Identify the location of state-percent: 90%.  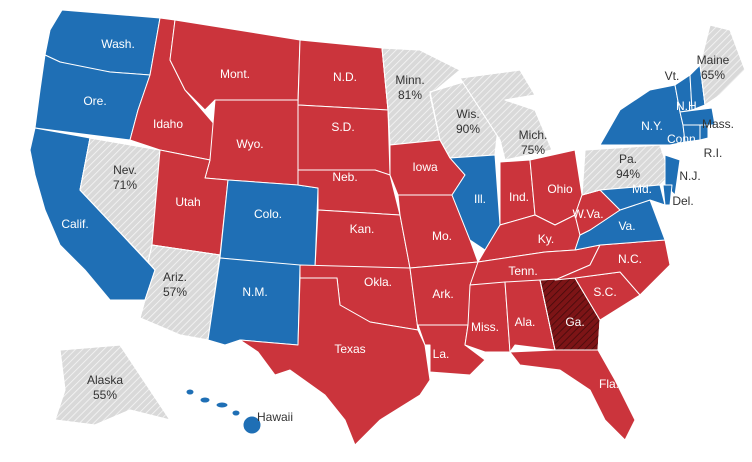
(468, 129).